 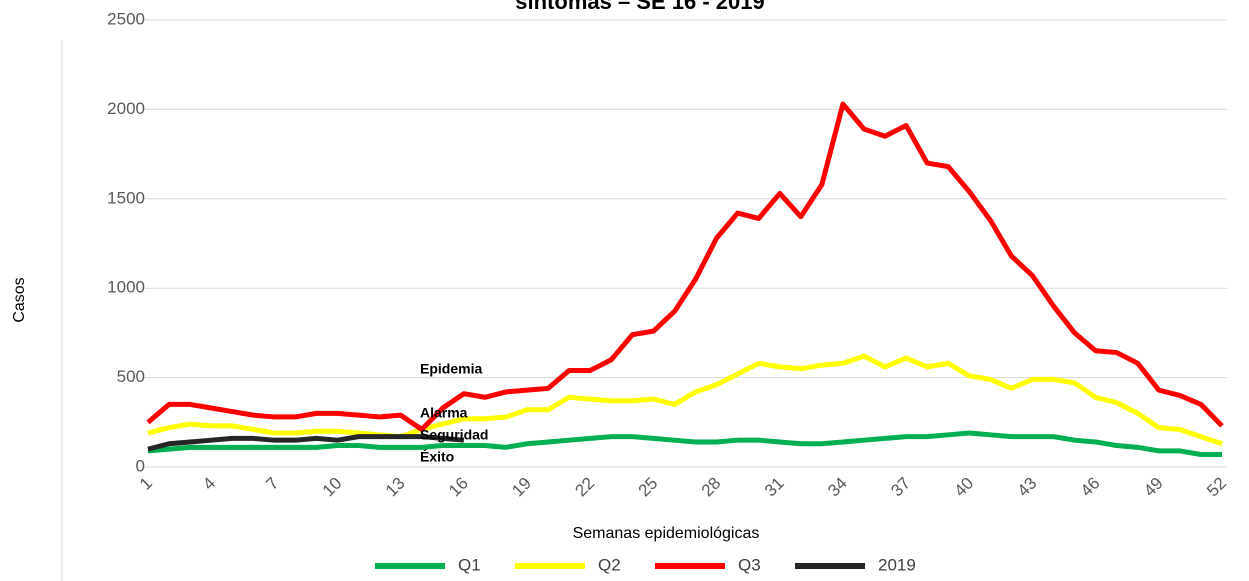 What do you see at coordinates (837, 487) in the screenshot?
I see `x-tick-label: 34` at bounding box center [837, 487].